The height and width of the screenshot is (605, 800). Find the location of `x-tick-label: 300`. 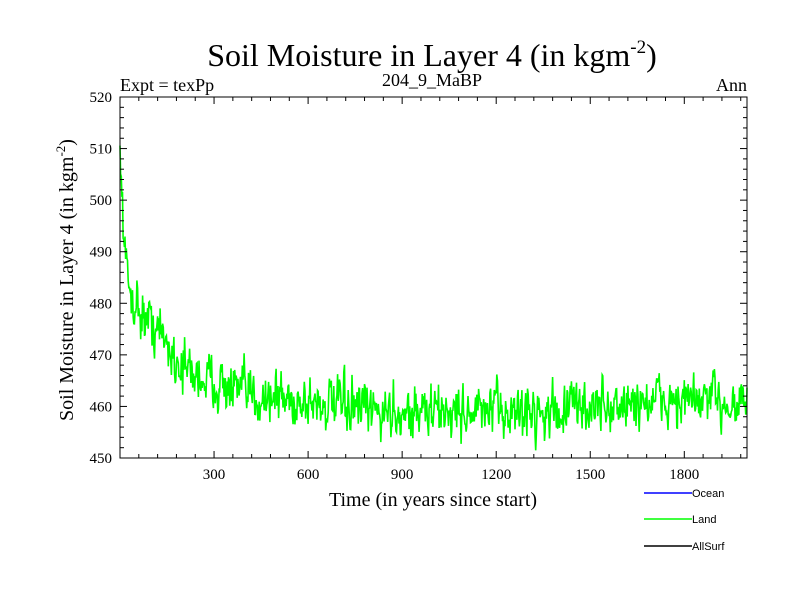

x-tick-label: 300 is located at coordinates (214, 475).